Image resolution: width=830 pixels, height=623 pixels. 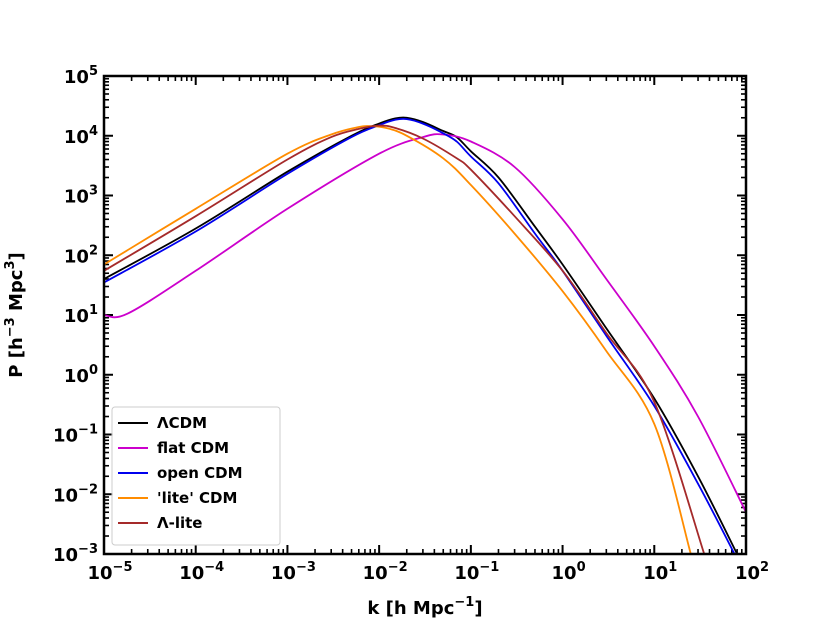 I want to click on x-tick-label: 10⁻², so click(x=385, y=572).